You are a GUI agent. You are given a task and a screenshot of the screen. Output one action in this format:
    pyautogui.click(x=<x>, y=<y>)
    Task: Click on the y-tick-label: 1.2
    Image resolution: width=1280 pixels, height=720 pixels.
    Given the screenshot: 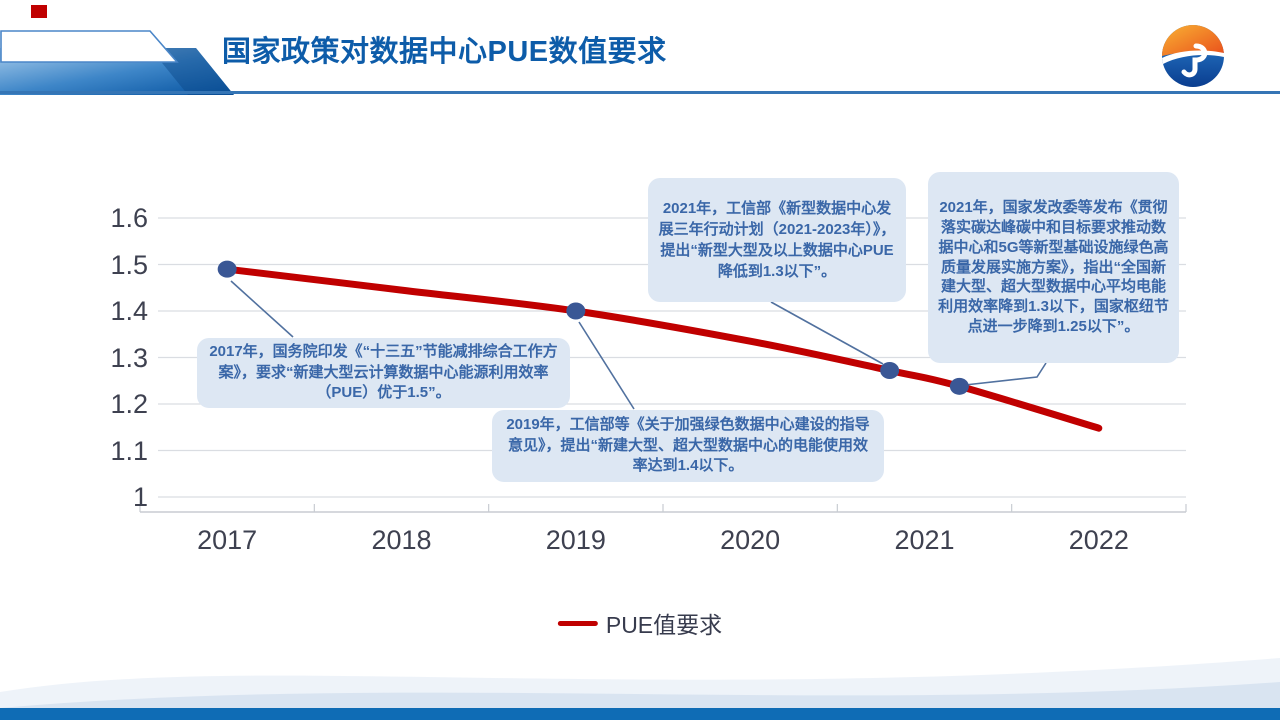 What is the action you would take?
    pyautogui.click(x=129, y=404)
    